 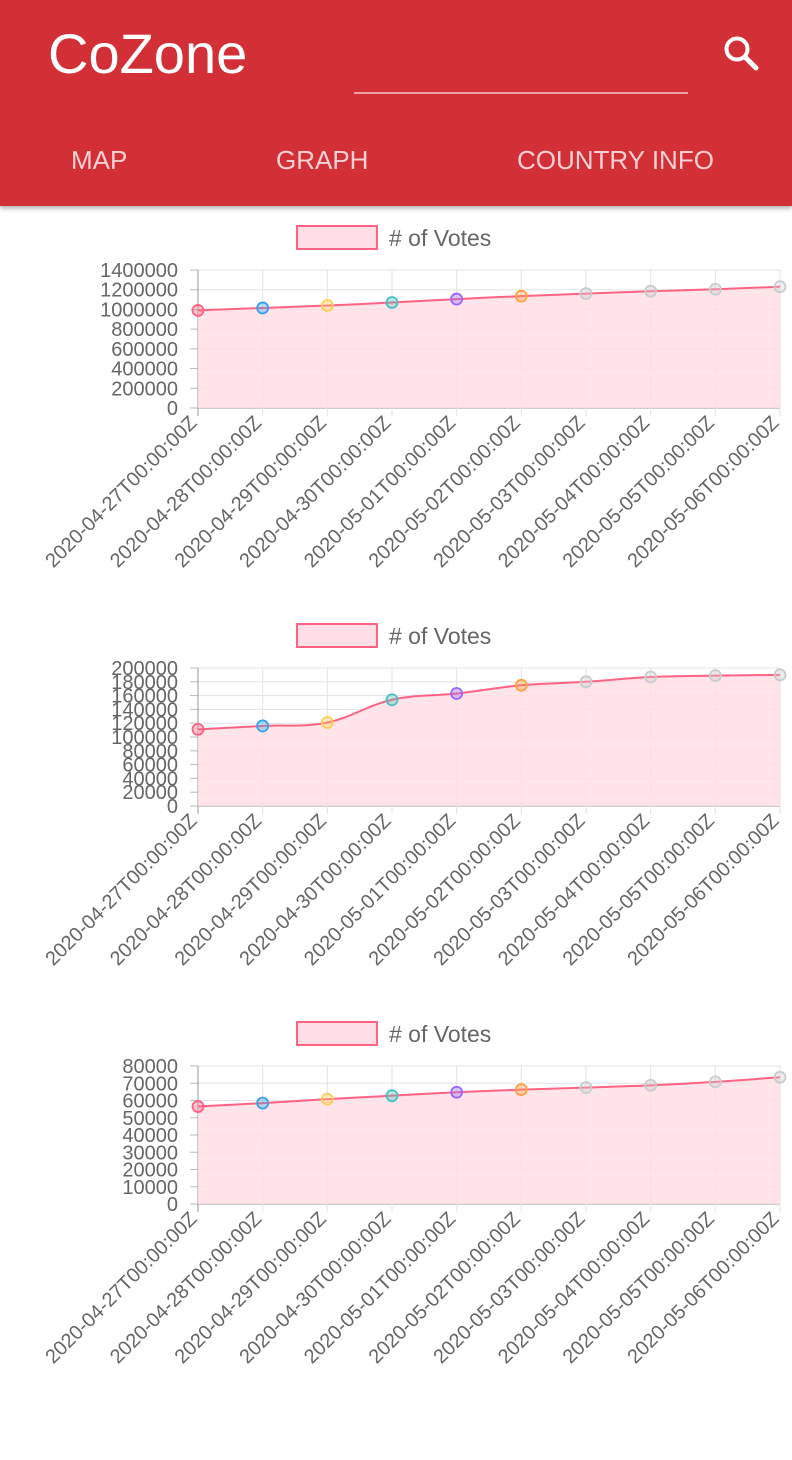 What do you see at coordinates (144, 697) in the screenshot?
I see `y-tick-label: 160000` at bounding box center [144, 697].